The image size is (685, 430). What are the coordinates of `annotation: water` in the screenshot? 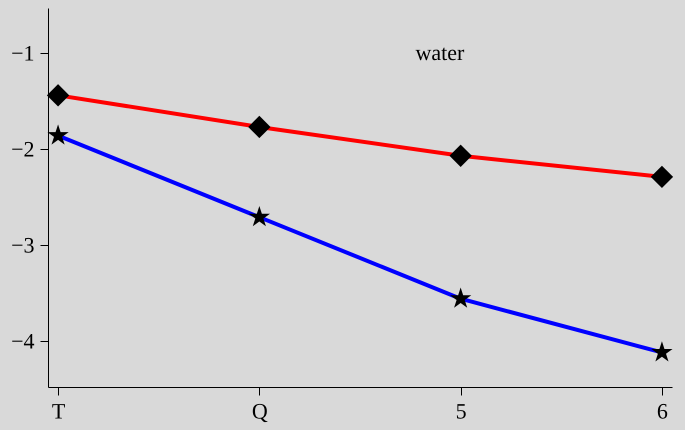 It's located at (441, 52).